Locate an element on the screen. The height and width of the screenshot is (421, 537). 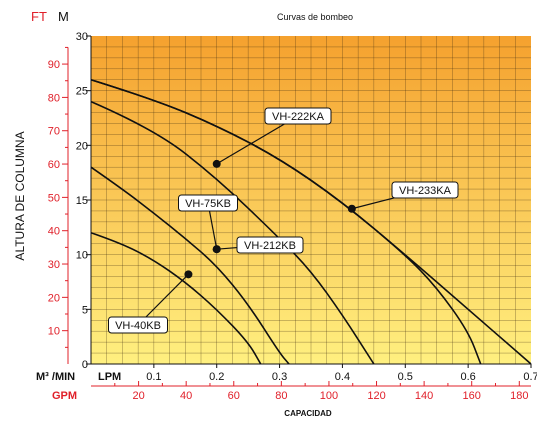
series-label: VH-75KB is located at coordinates (208, 204).